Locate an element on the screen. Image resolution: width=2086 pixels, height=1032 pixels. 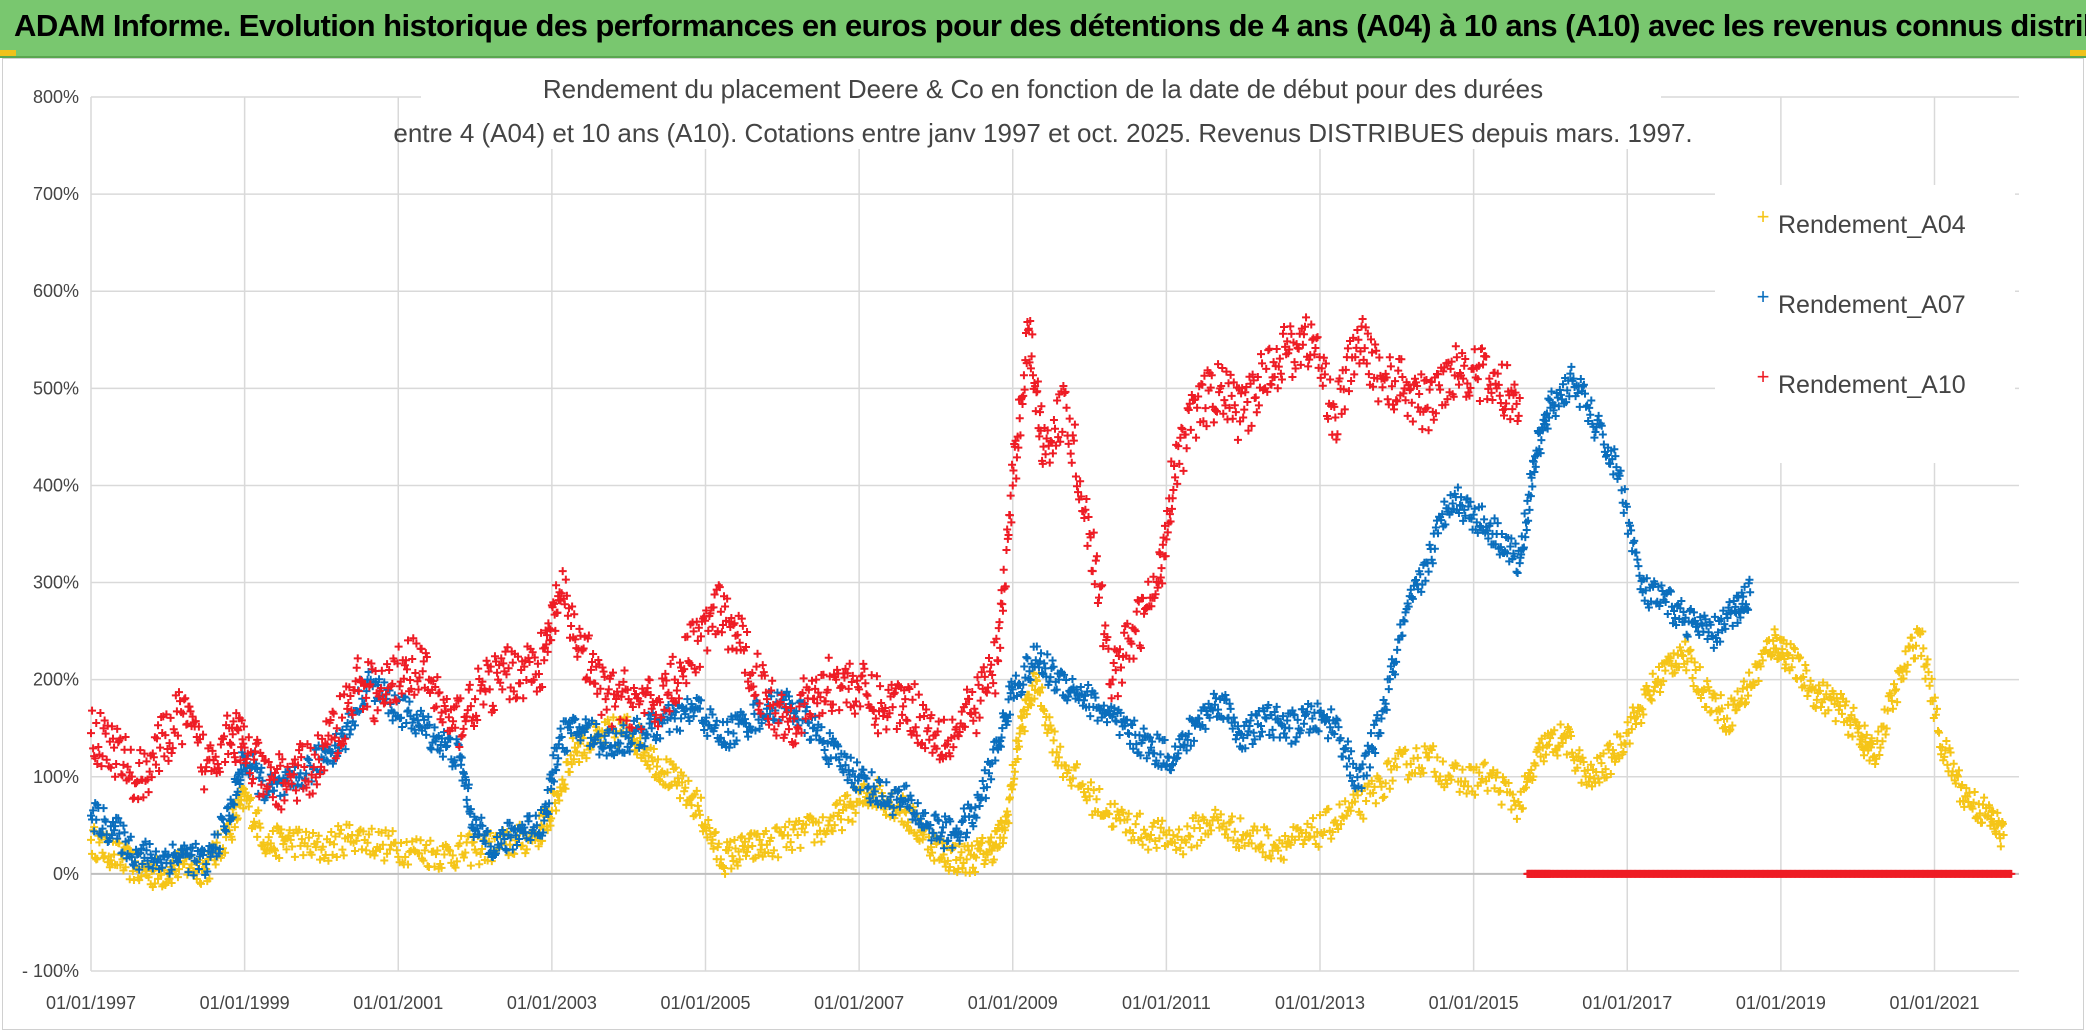
x-tick-label: 01/01/2007 is located at coordinates (859, 1003).